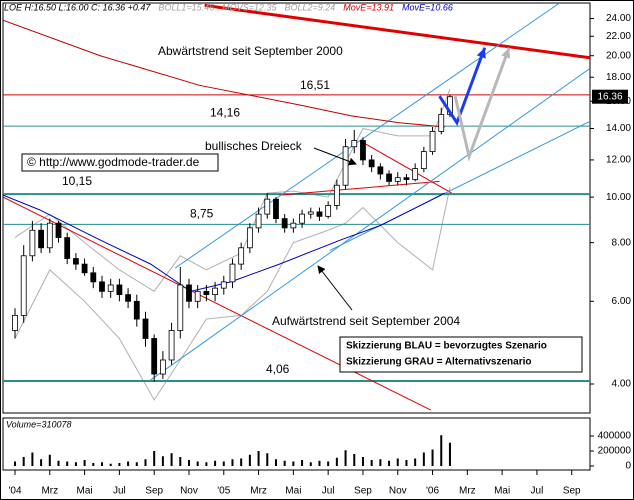 The image size is (634, 500). What do you see at coordinates (446, 346) in the screenshot?
I see `annotation: Skizzierung BLAU = bevorzugtes Szenario` at bounding box center [446, 346].